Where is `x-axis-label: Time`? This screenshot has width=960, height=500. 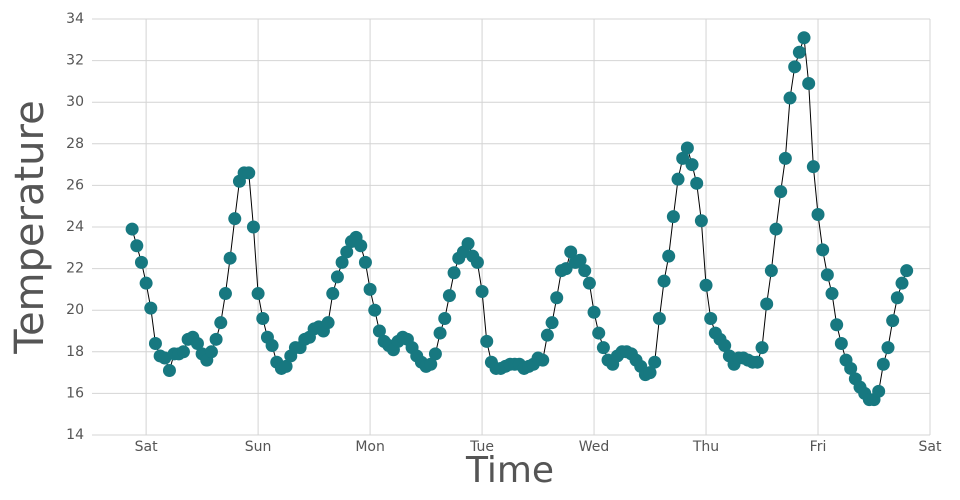 x-axis-label: Time is located at coordinates (509, 470).